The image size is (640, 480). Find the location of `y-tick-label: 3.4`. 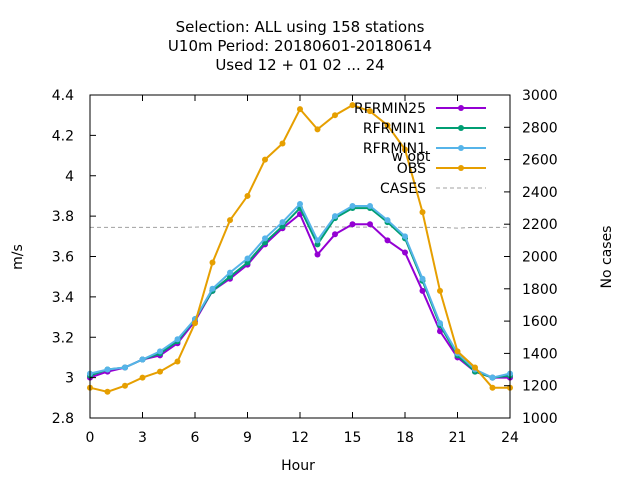

y-tick-label: 3.4 is located at coordinates (63, 298).